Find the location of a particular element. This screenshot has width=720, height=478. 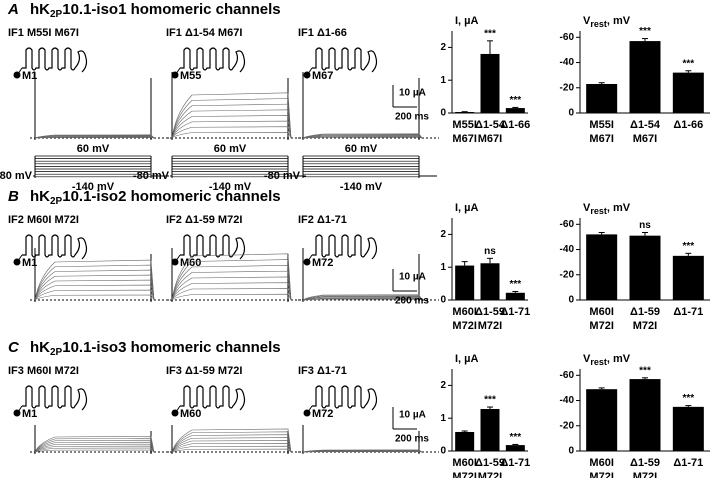

construct-label: IF1 Δ1-66 is located at coordinates (322, 33).